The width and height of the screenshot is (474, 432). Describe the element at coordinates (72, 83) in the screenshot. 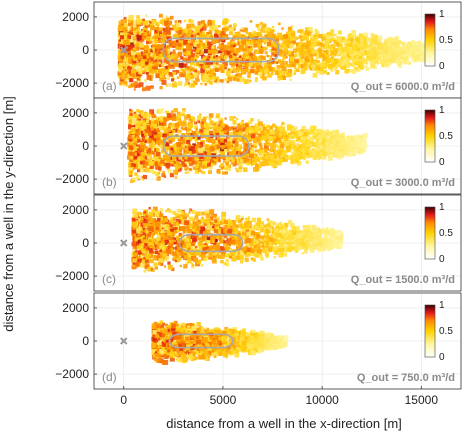

I see `y-tick-label: −2000` at that location.